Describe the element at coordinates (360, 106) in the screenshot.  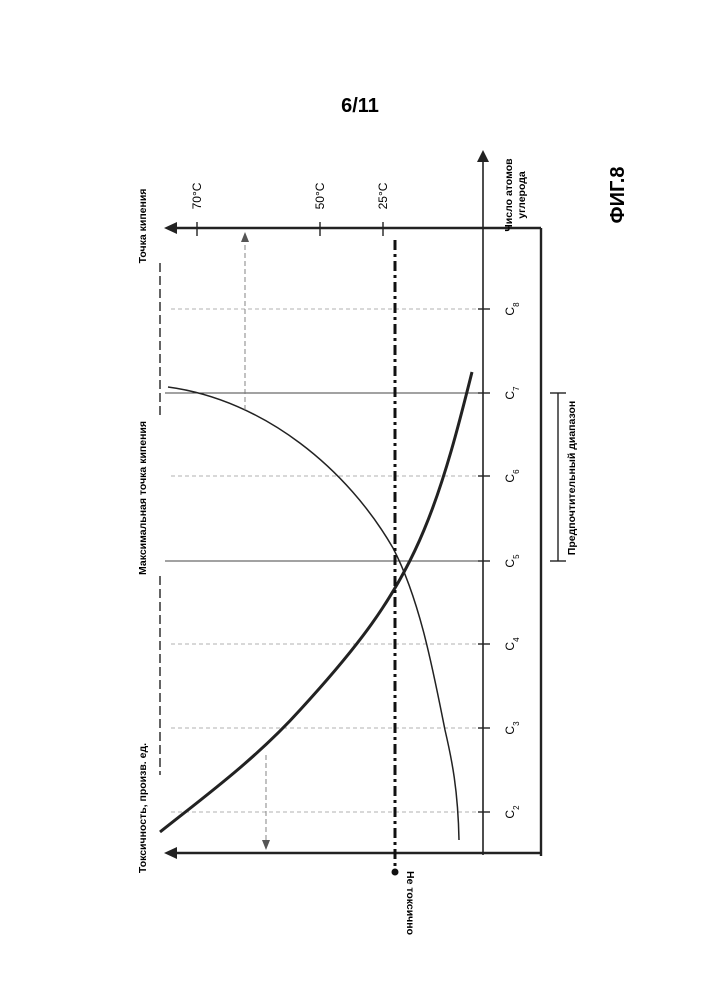
I see `page-number: 6/11` at that location.